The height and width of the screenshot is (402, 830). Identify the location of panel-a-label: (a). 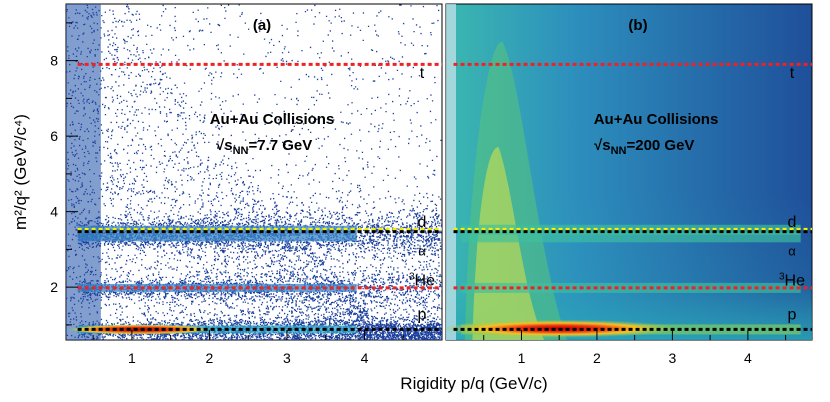
(262, 25).